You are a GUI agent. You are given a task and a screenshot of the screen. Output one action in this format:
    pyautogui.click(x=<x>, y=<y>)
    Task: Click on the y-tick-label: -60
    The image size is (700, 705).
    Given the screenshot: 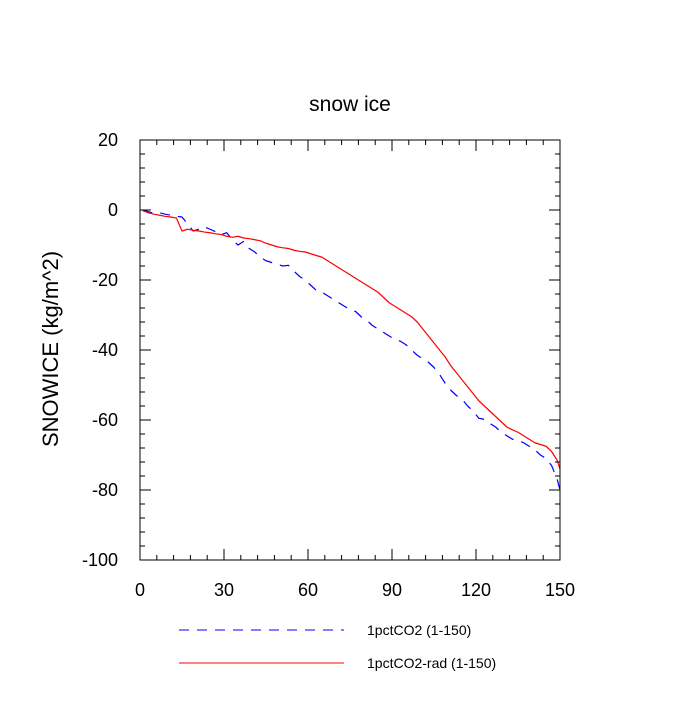 What is the action you would take?
    pyautogui.click(x=105, y=420)
    